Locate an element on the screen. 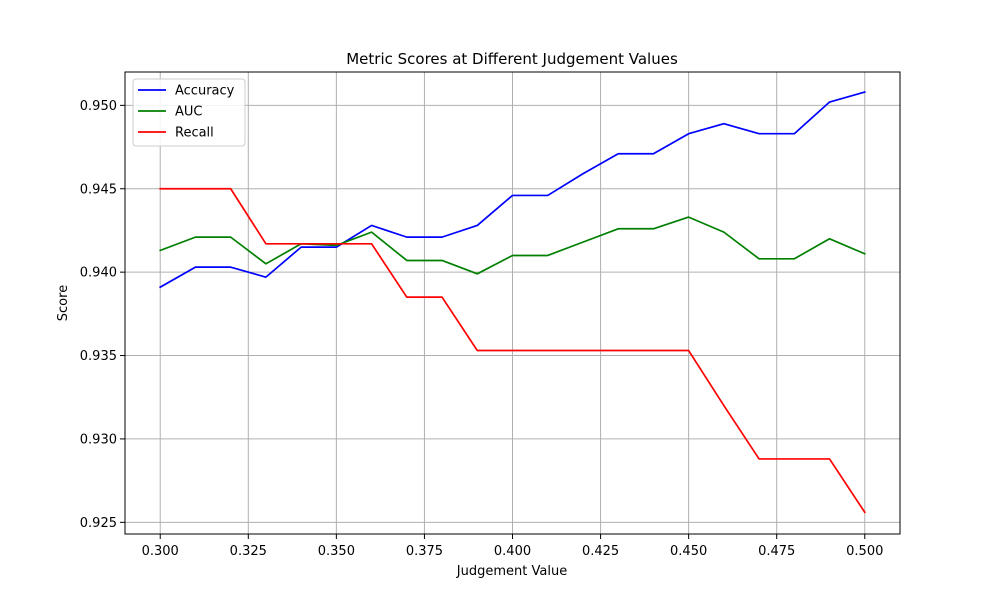 Image resolution: width=1000 pixels, height=600 pixels. legend-label-recall: Recall is located at coordinates (194, 133).